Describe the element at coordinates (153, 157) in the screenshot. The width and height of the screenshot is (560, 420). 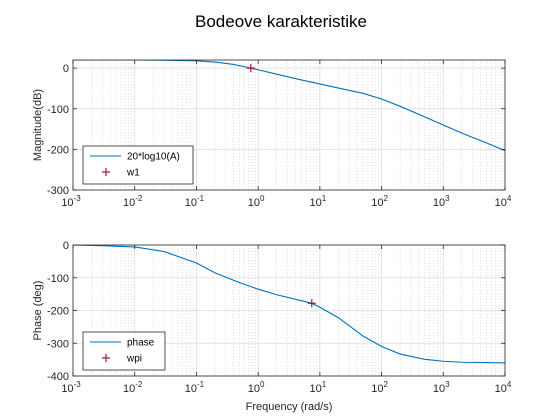
I see `legend-entry: 20*log10(A)` at that location.